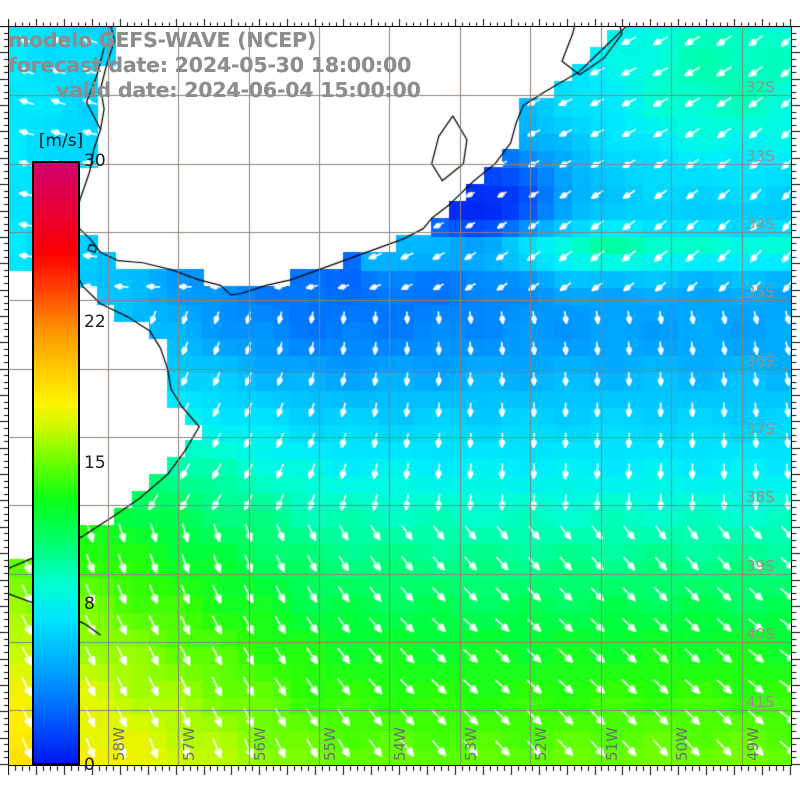  What do you see at coordinates (95, 322) in the screenshot?
I see `colorbar-tick-label: 22` at bounding box center [95, 322].